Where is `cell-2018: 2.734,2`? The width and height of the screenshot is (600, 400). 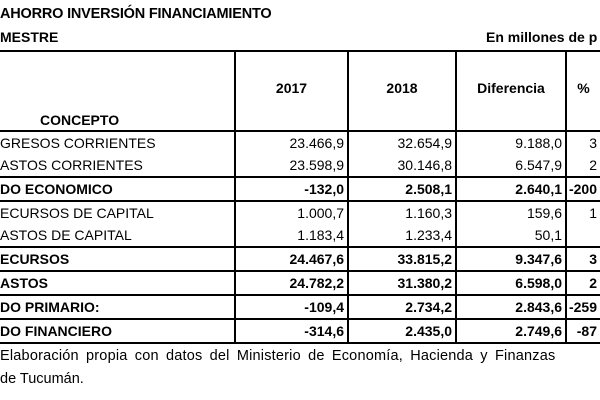 cell-2018: 2.734,2 is located at coordinates (401, 306).